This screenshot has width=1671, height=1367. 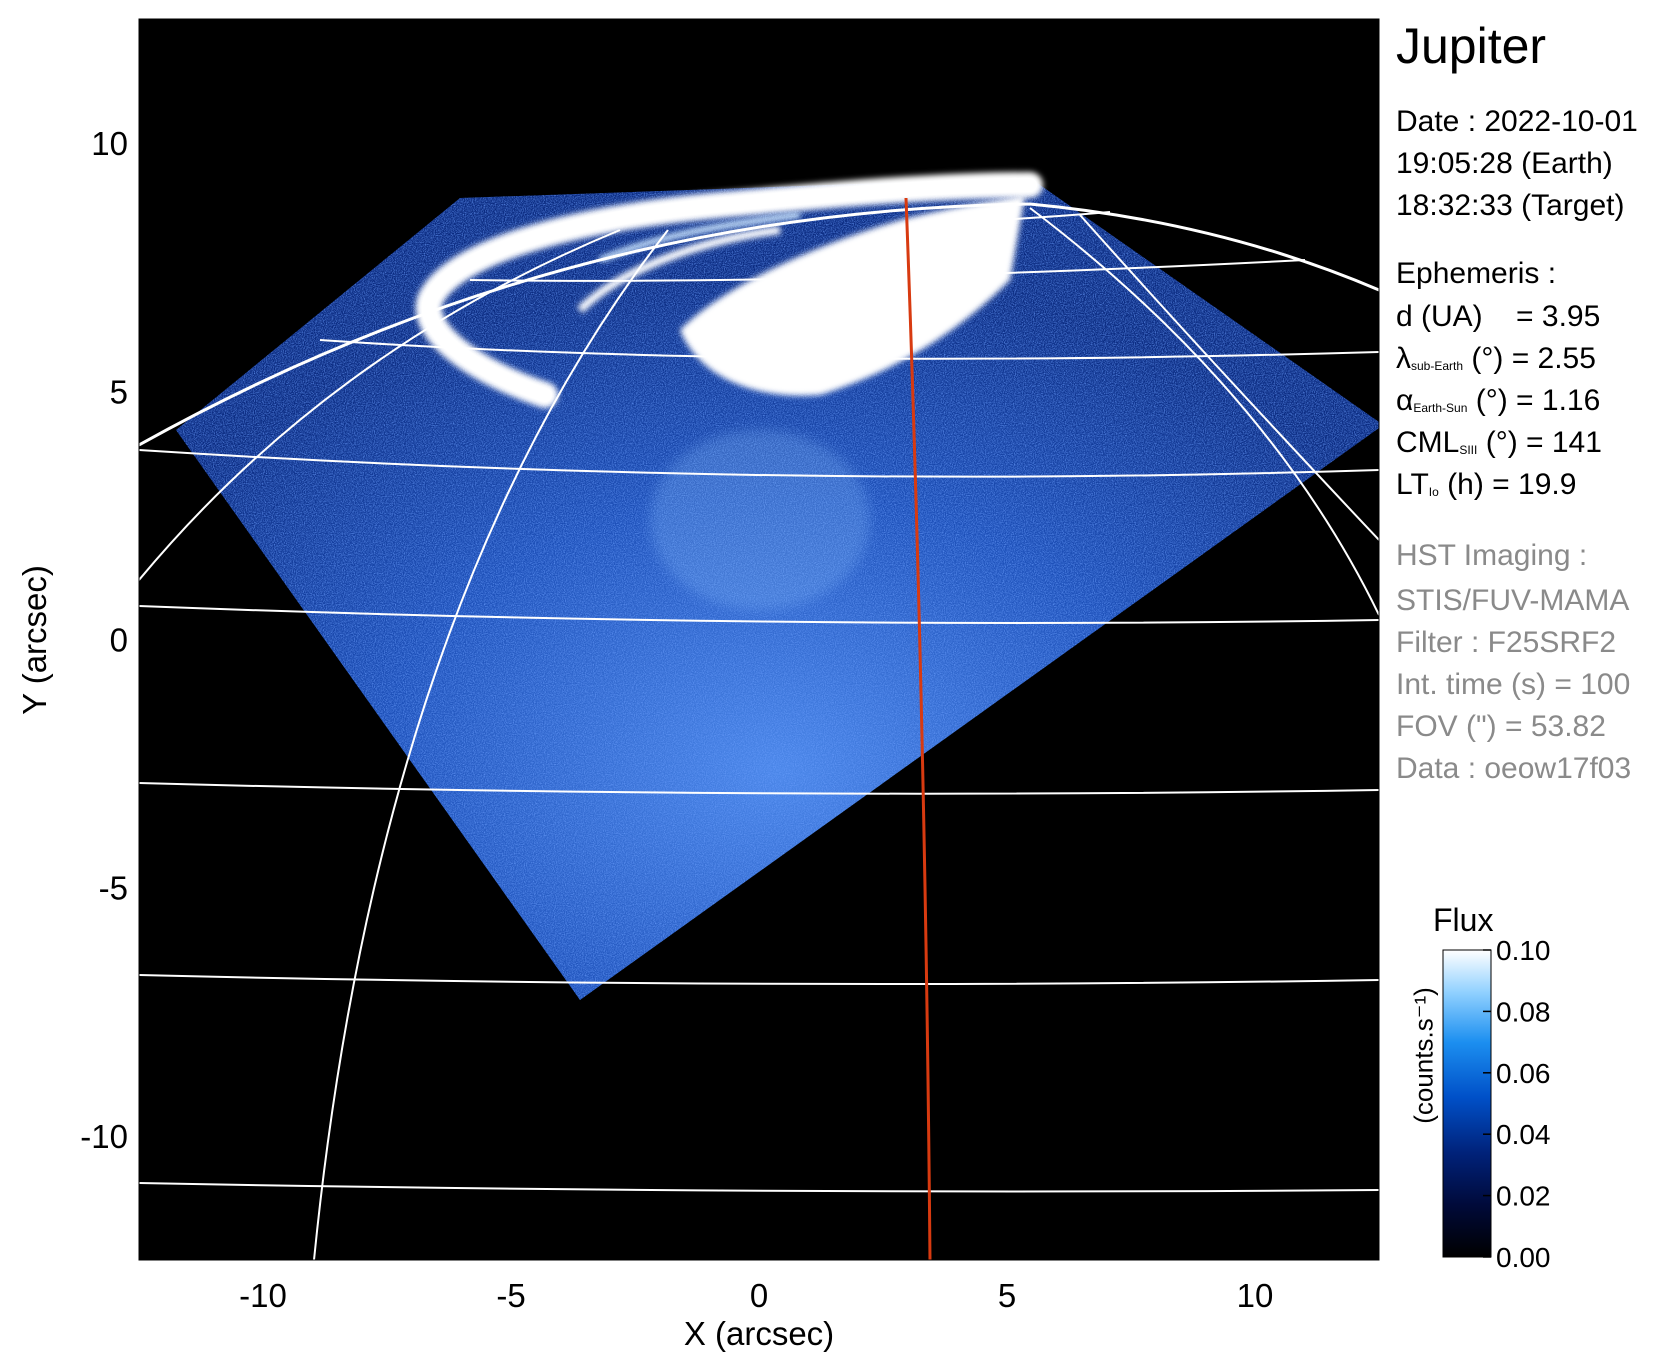 I want to click on data-id: Data : oeow17f03, so click(x=1514, y=768).